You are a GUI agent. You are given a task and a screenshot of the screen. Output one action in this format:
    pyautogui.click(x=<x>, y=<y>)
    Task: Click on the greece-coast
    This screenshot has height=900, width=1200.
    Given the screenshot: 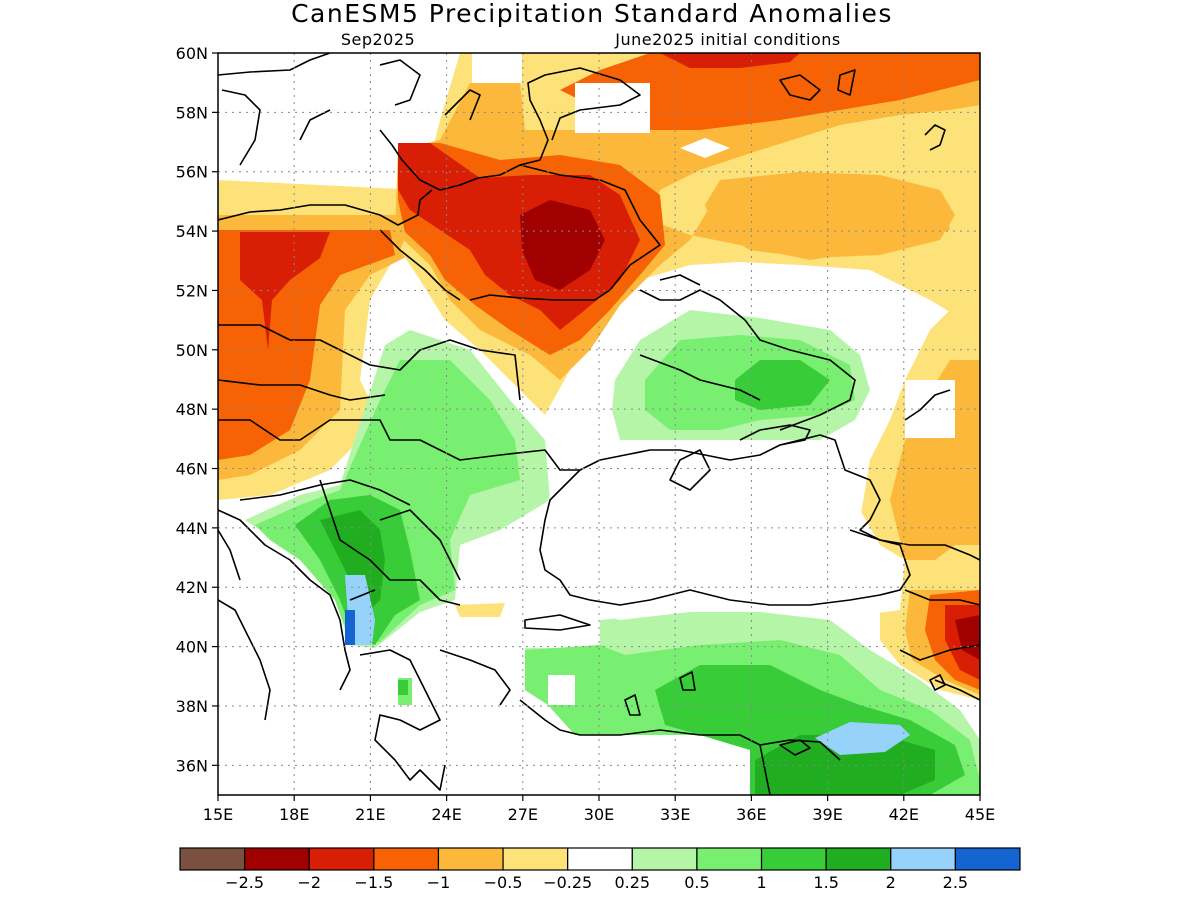 What is the action you would take?
    pyautogui.click(x=435, y=720)
    